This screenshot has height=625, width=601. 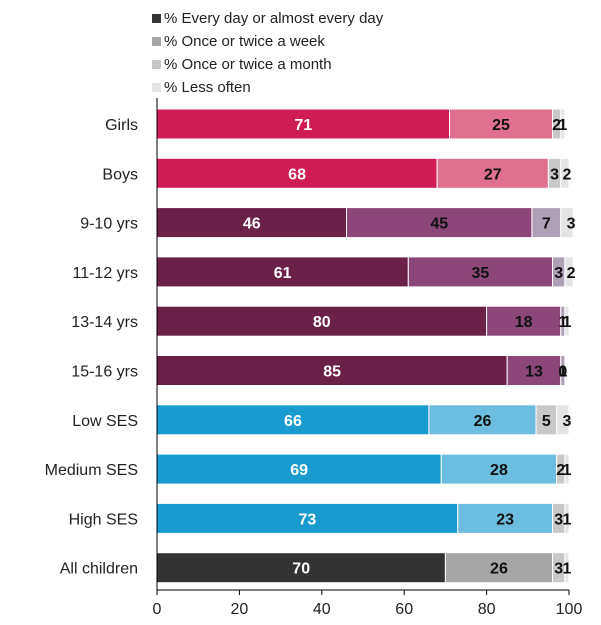 What do you see at coordinates (558, 273) in the screenshot?
I see `data-label-11-12-yrs-monthly: 3` at bounding box center [558, 273].